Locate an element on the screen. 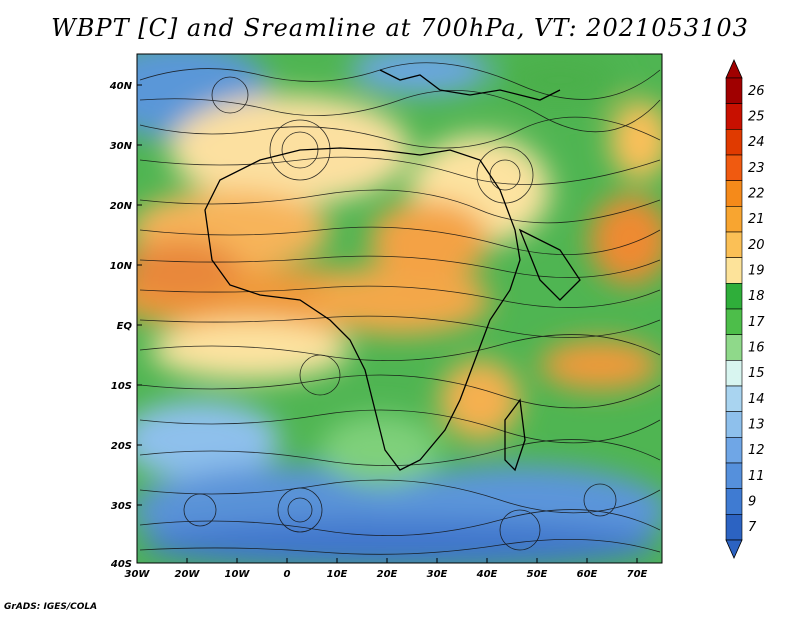 The height and width of the screenshot is (618, 800). colorbar-label-14: 14 is located at coordinates (756, 399).